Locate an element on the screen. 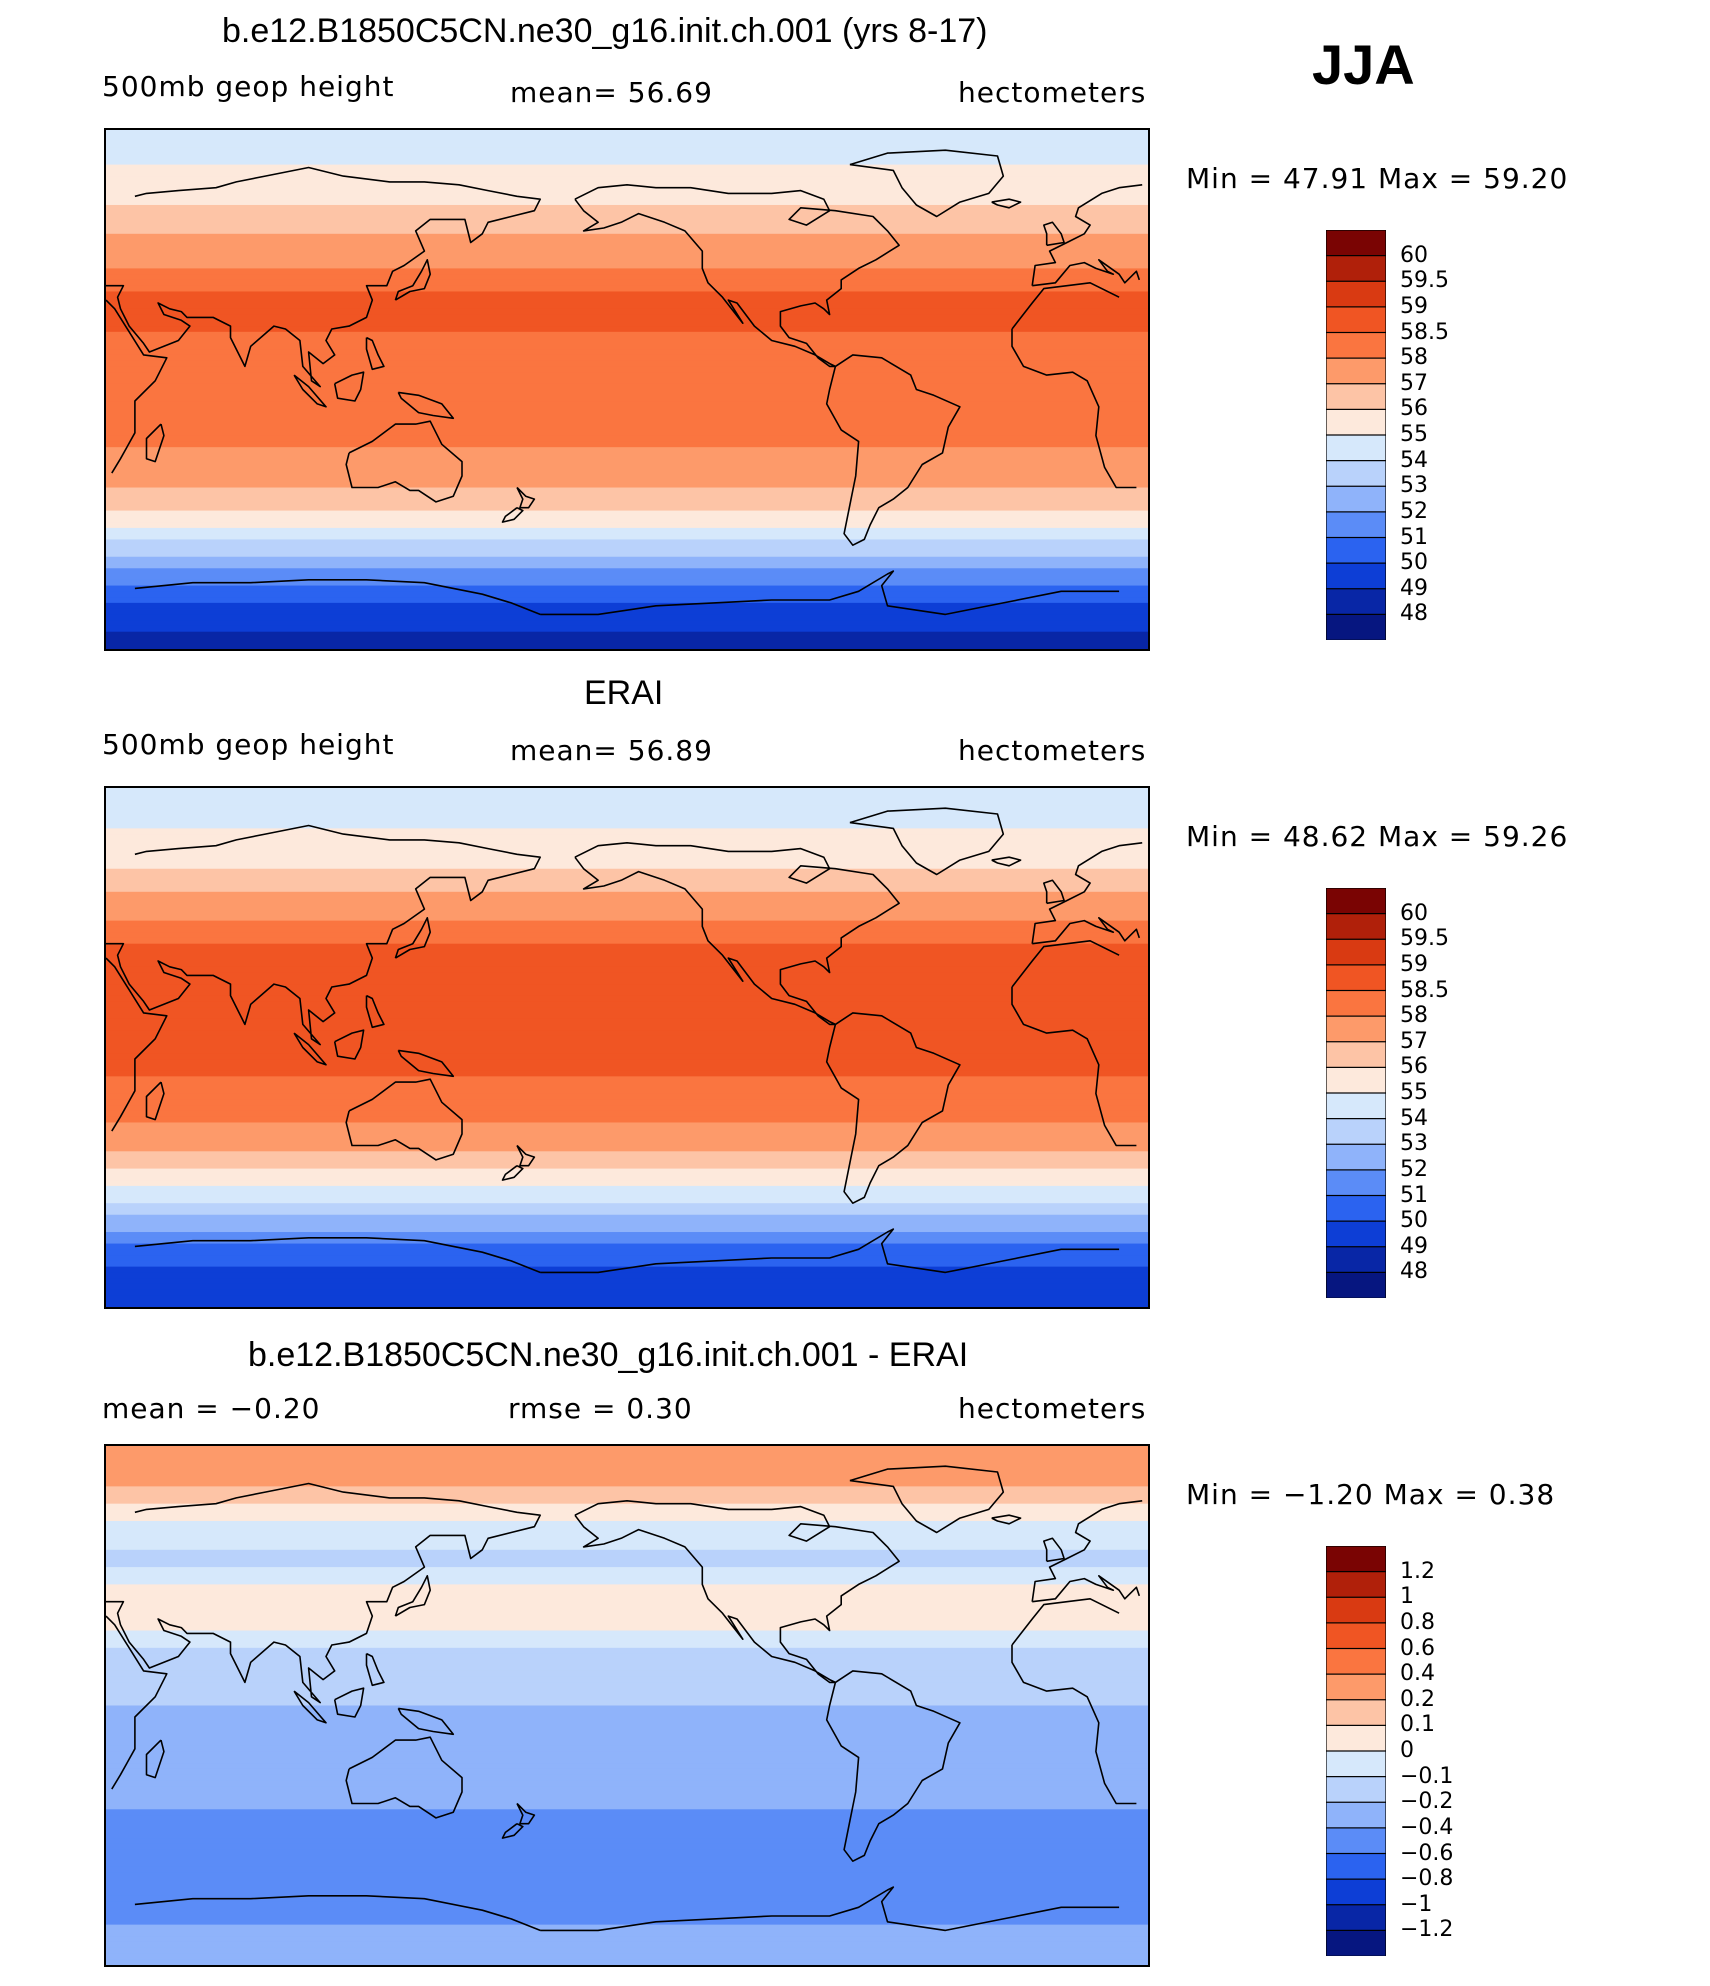 Image resolution: width=1710 pixels, height=1986 pixels. panel2-left-label: 500mb geop height is located at coordinates (248, 744).